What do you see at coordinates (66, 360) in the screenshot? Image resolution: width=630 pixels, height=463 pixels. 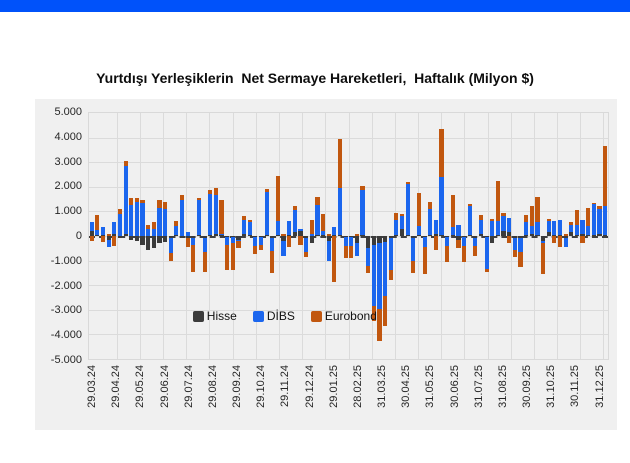 I see `y-axis-tick-label: -5.000` at bounding box center [66, 360].